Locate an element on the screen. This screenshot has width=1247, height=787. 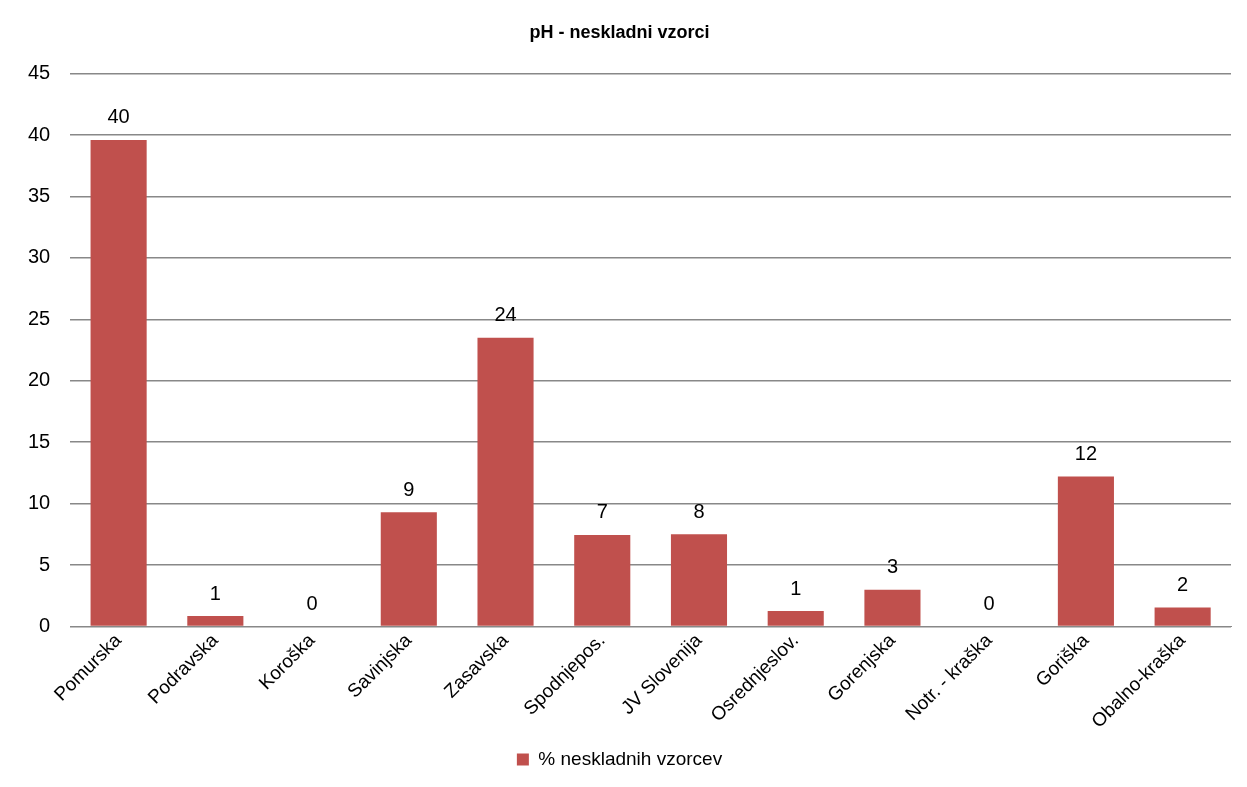
data-label: 24 is located at coordinates (505, 314).